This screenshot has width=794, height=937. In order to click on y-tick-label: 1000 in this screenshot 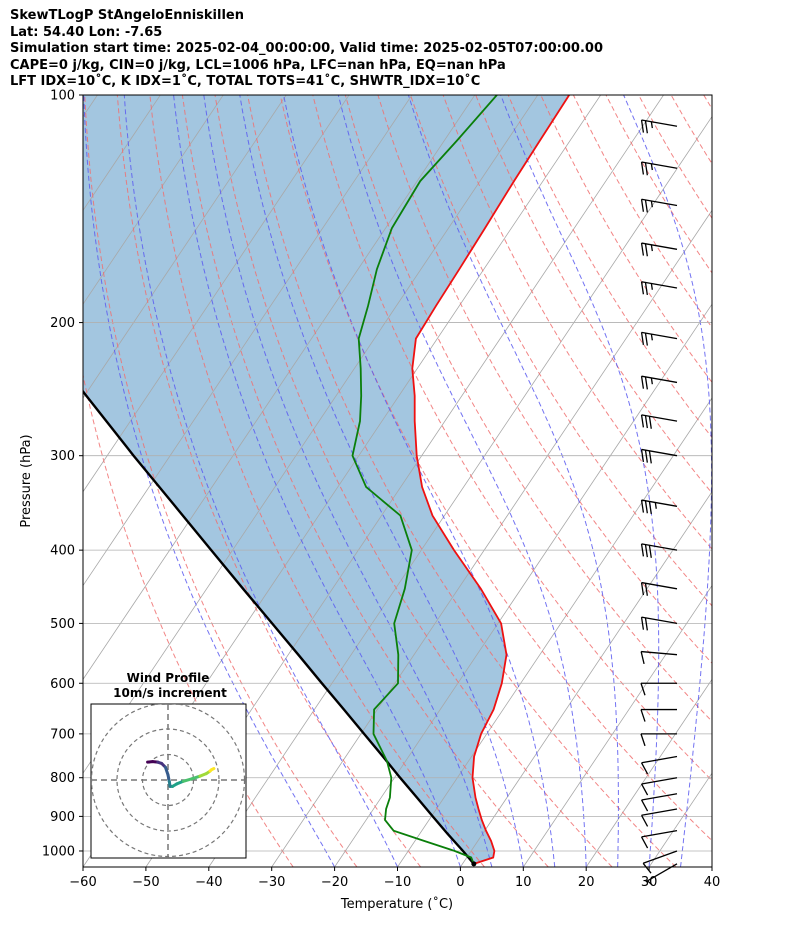, I will do `click(58, 851)`.